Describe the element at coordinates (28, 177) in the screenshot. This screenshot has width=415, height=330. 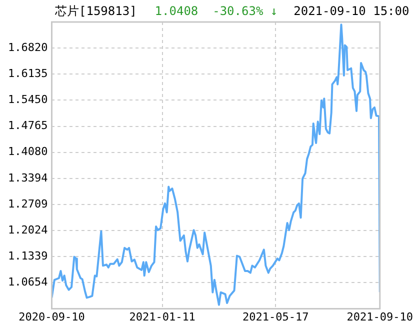
I see `y-tick-label: 1.3394` at that location.